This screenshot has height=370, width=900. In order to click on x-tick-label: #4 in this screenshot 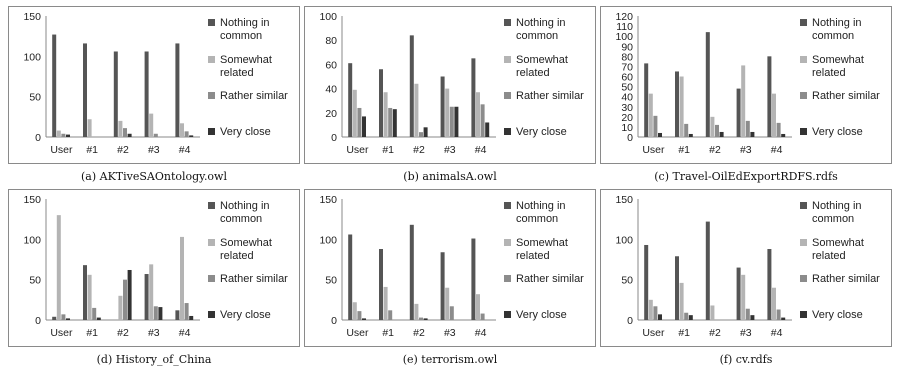, I will do `click(481, 150)`.